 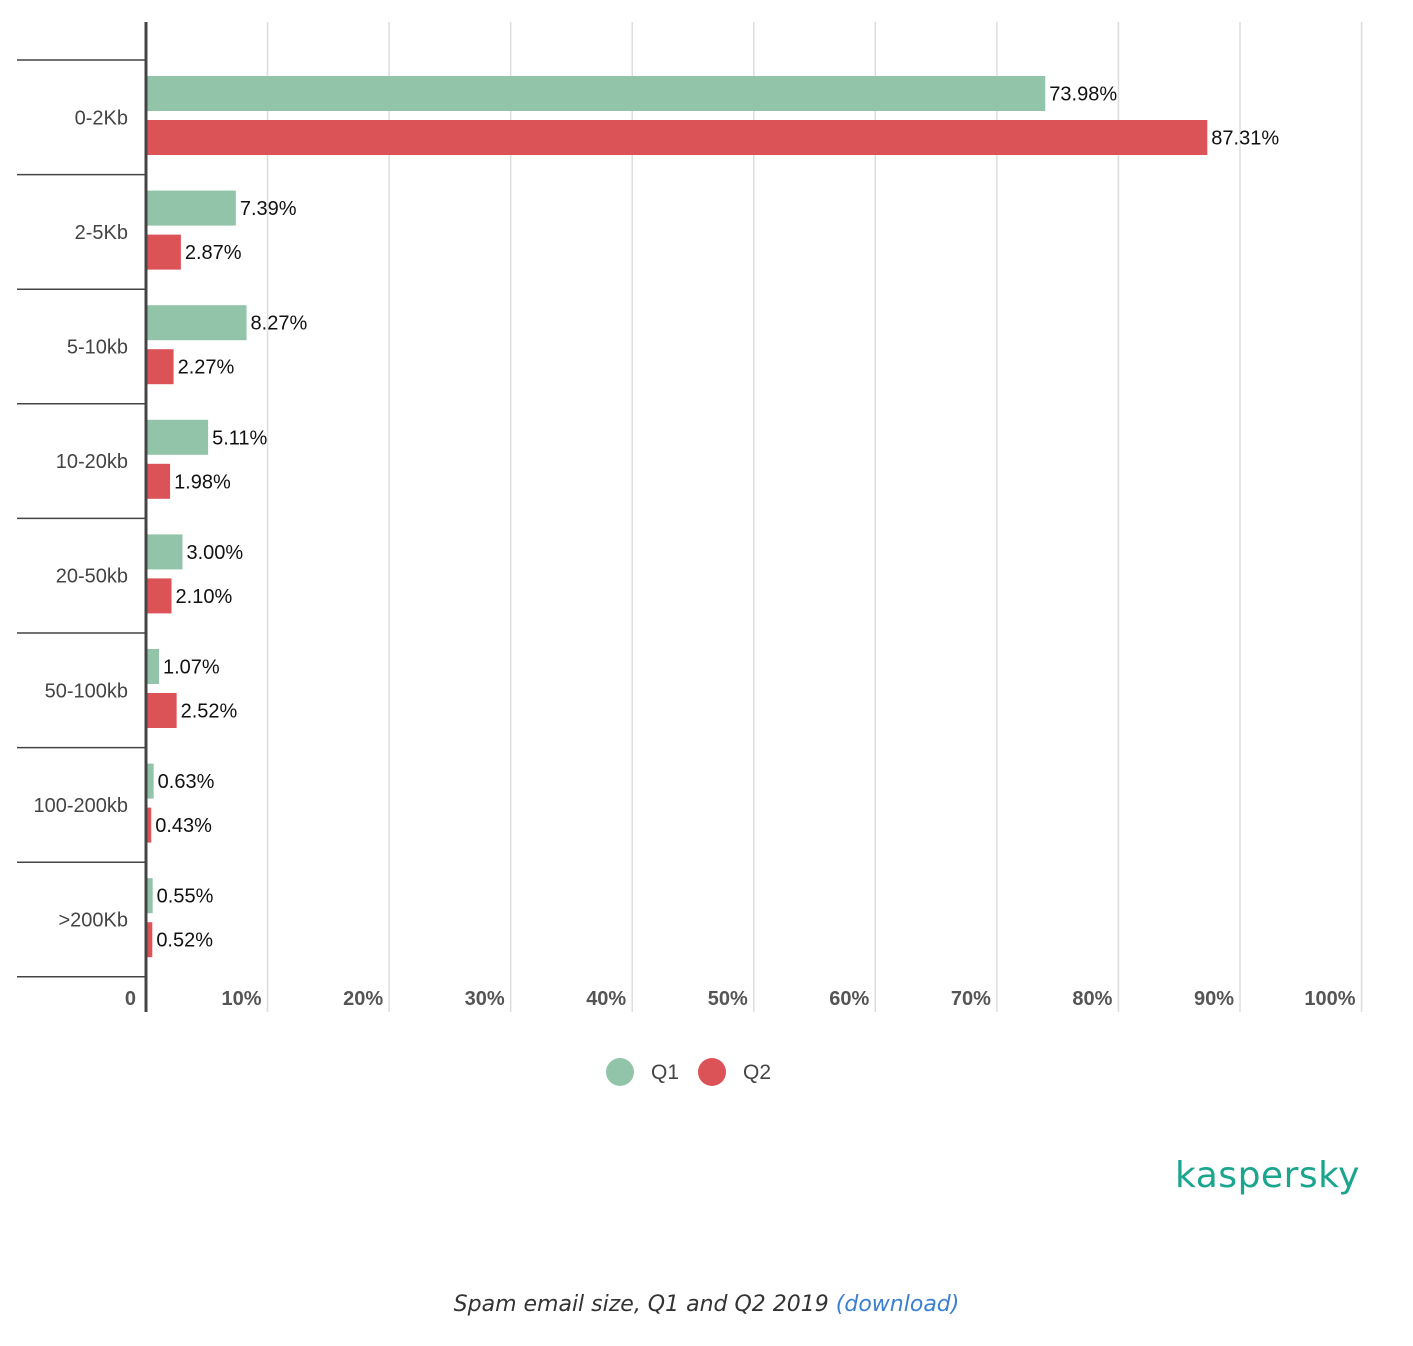 What do you see at coordinates (185, 897) in the screenshot?
I see `data-label: 0.55%` at bounding box center [185, 897].